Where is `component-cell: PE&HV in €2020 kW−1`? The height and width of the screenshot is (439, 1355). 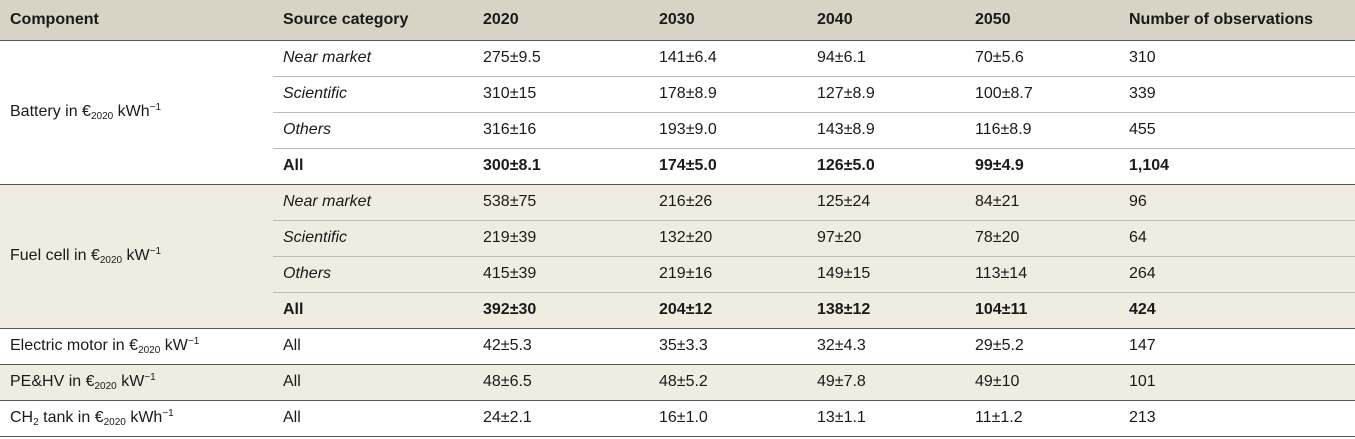
component-cell: PE&HV in €2020 kW−1 is located at coordinates (136, 381).